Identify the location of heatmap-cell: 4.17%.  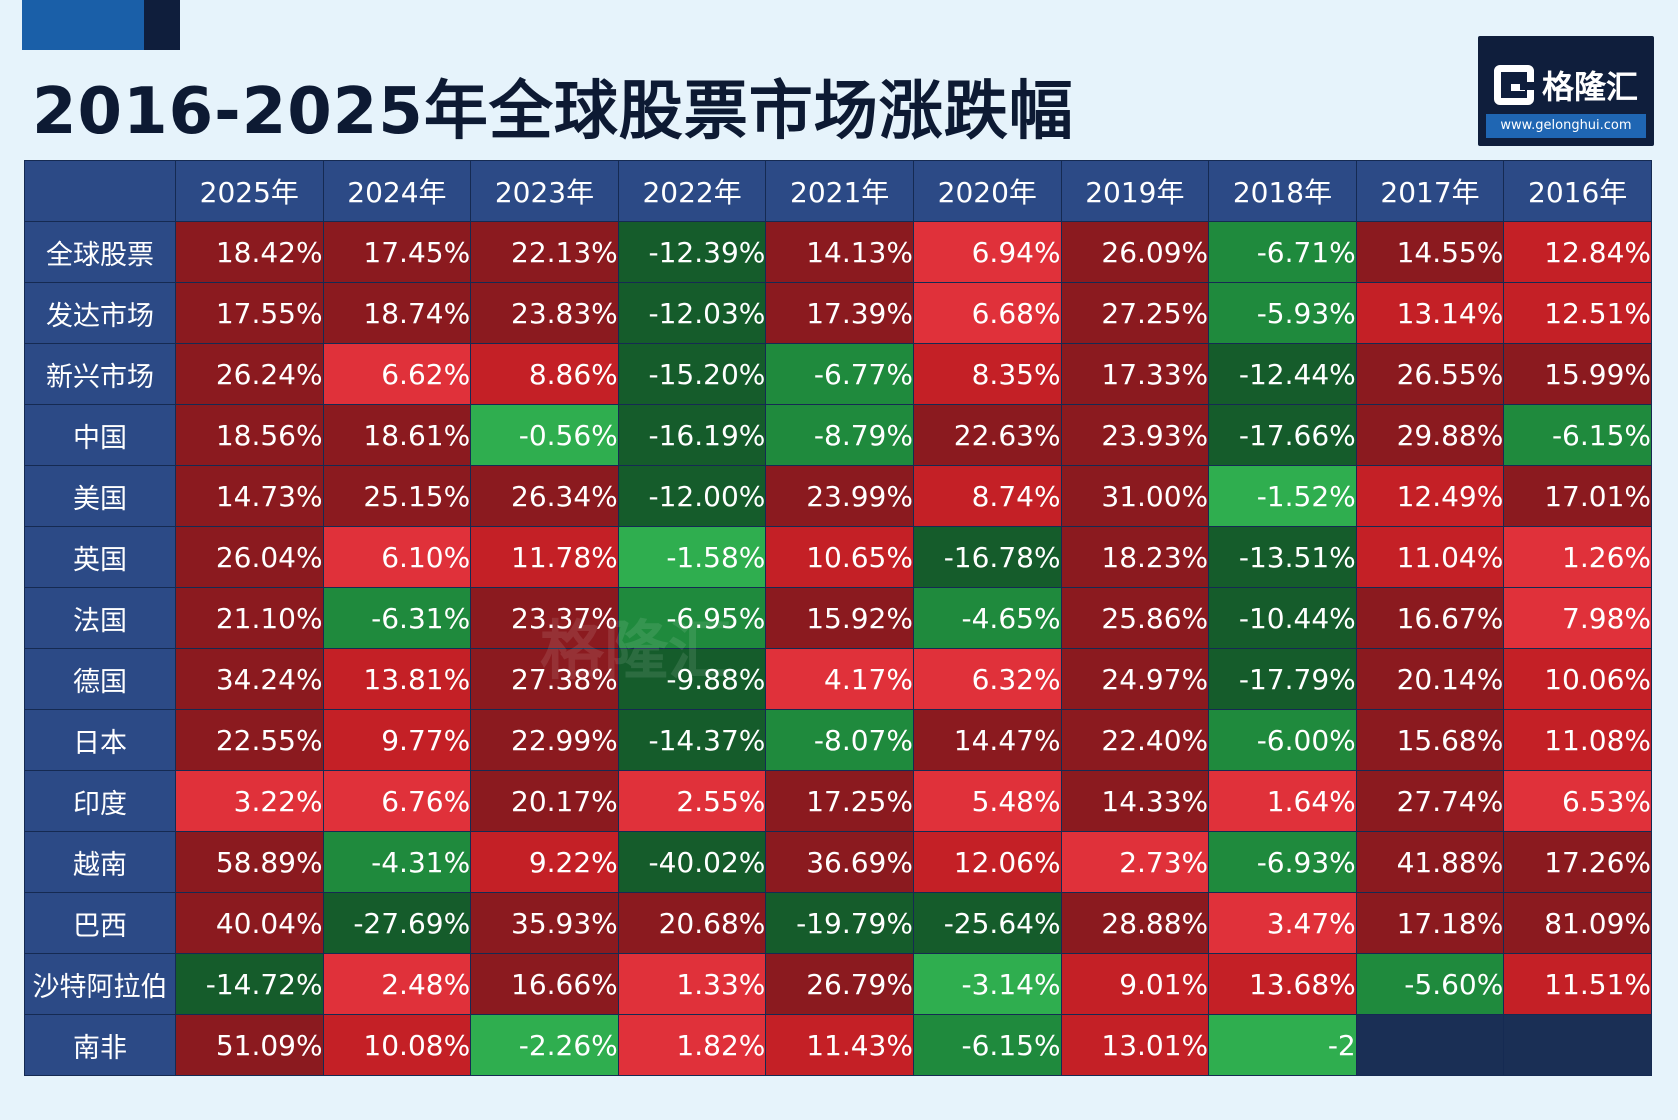
(839, 679).